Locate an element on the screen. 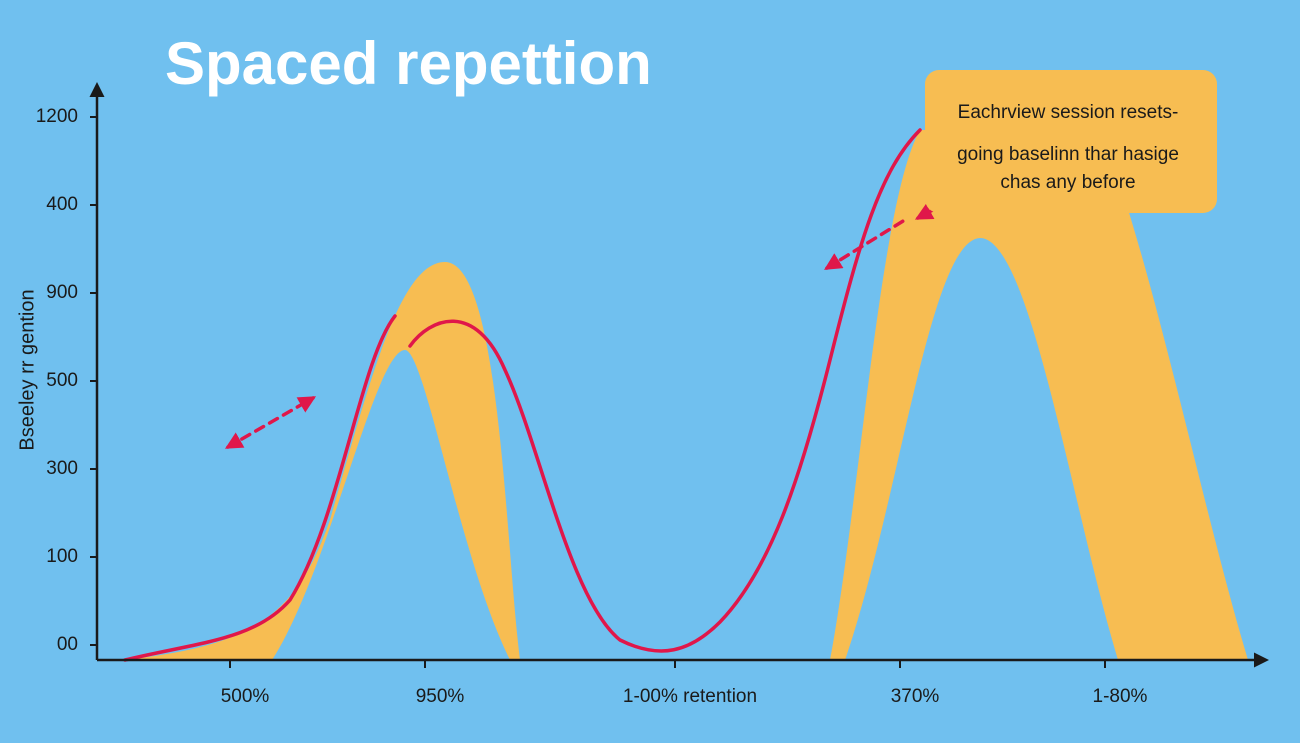 The width and height of the screenshot is (1300, 743). x-tick-label: 1-00% retention is located at coordinates (690, 696).